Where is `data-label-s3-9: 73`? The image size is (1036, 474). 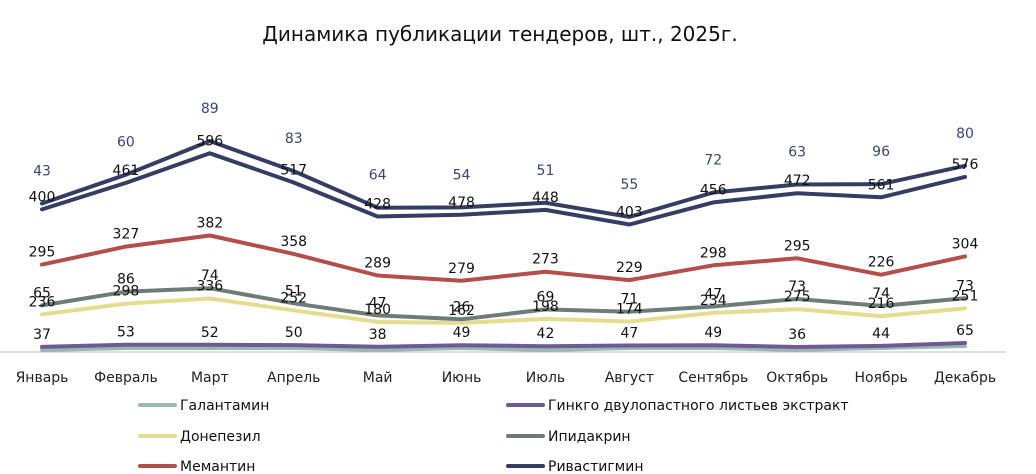
data-label-s3-9: 73 is located at coordinates (797, 287).